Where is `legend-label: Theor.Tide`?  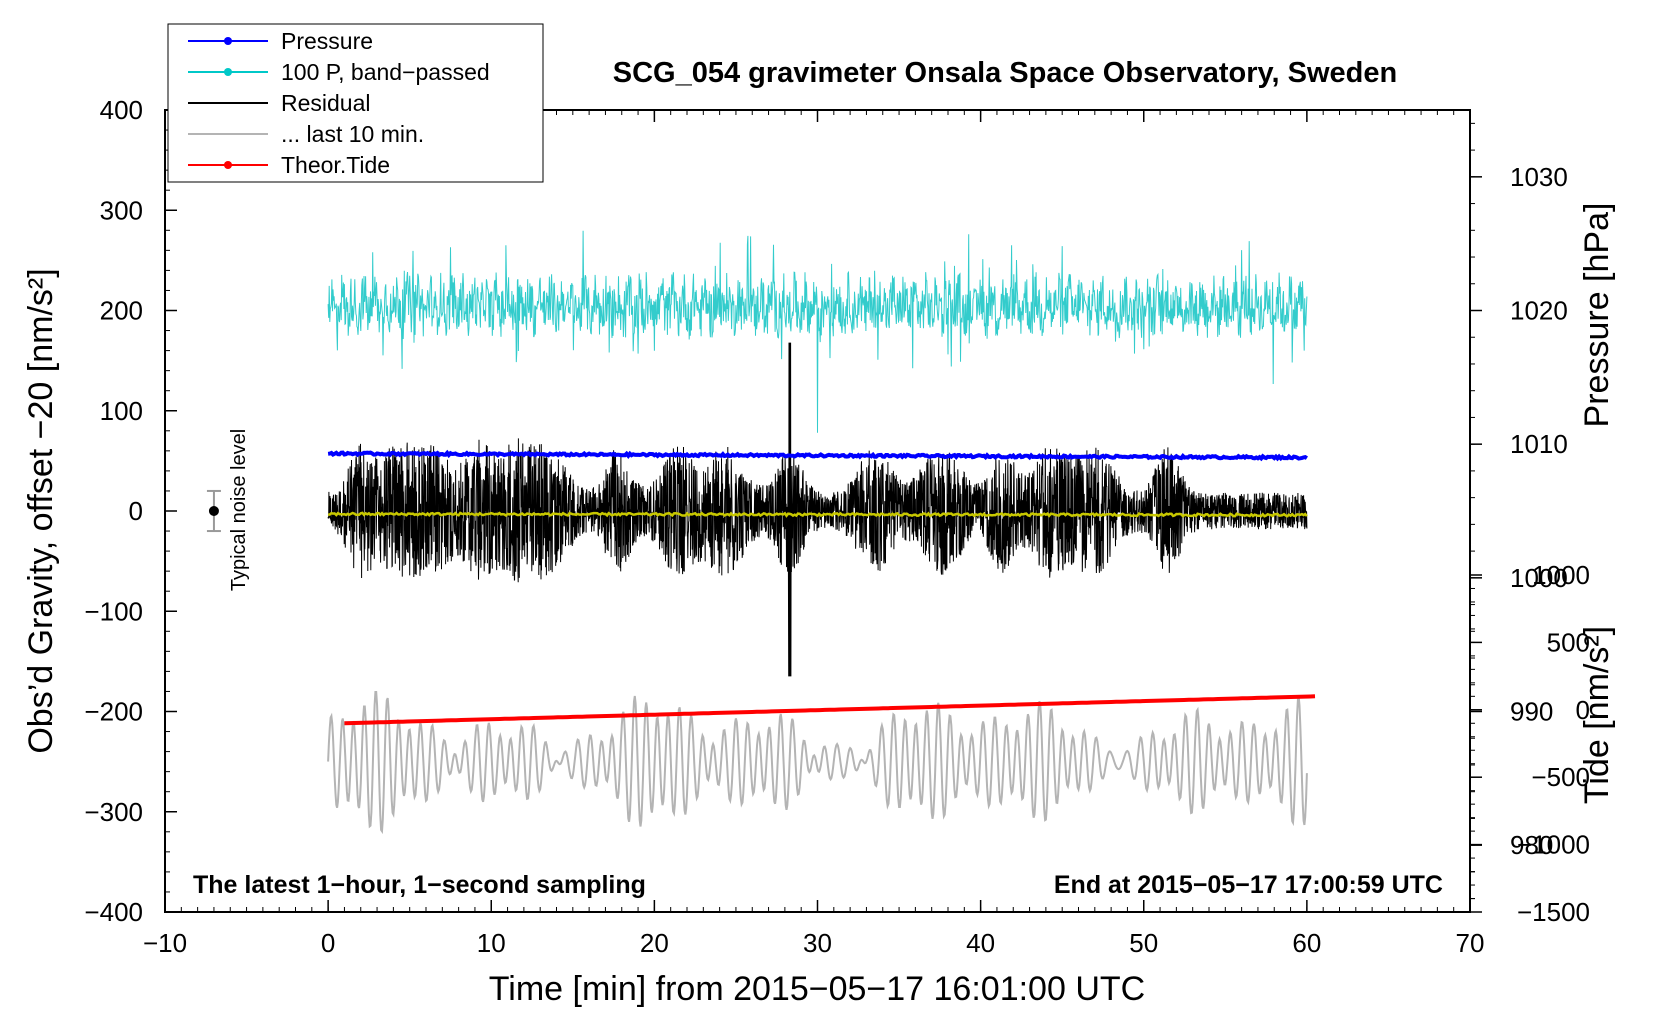 legend-label: Theor.Tide is located at coordinates (335, 165).